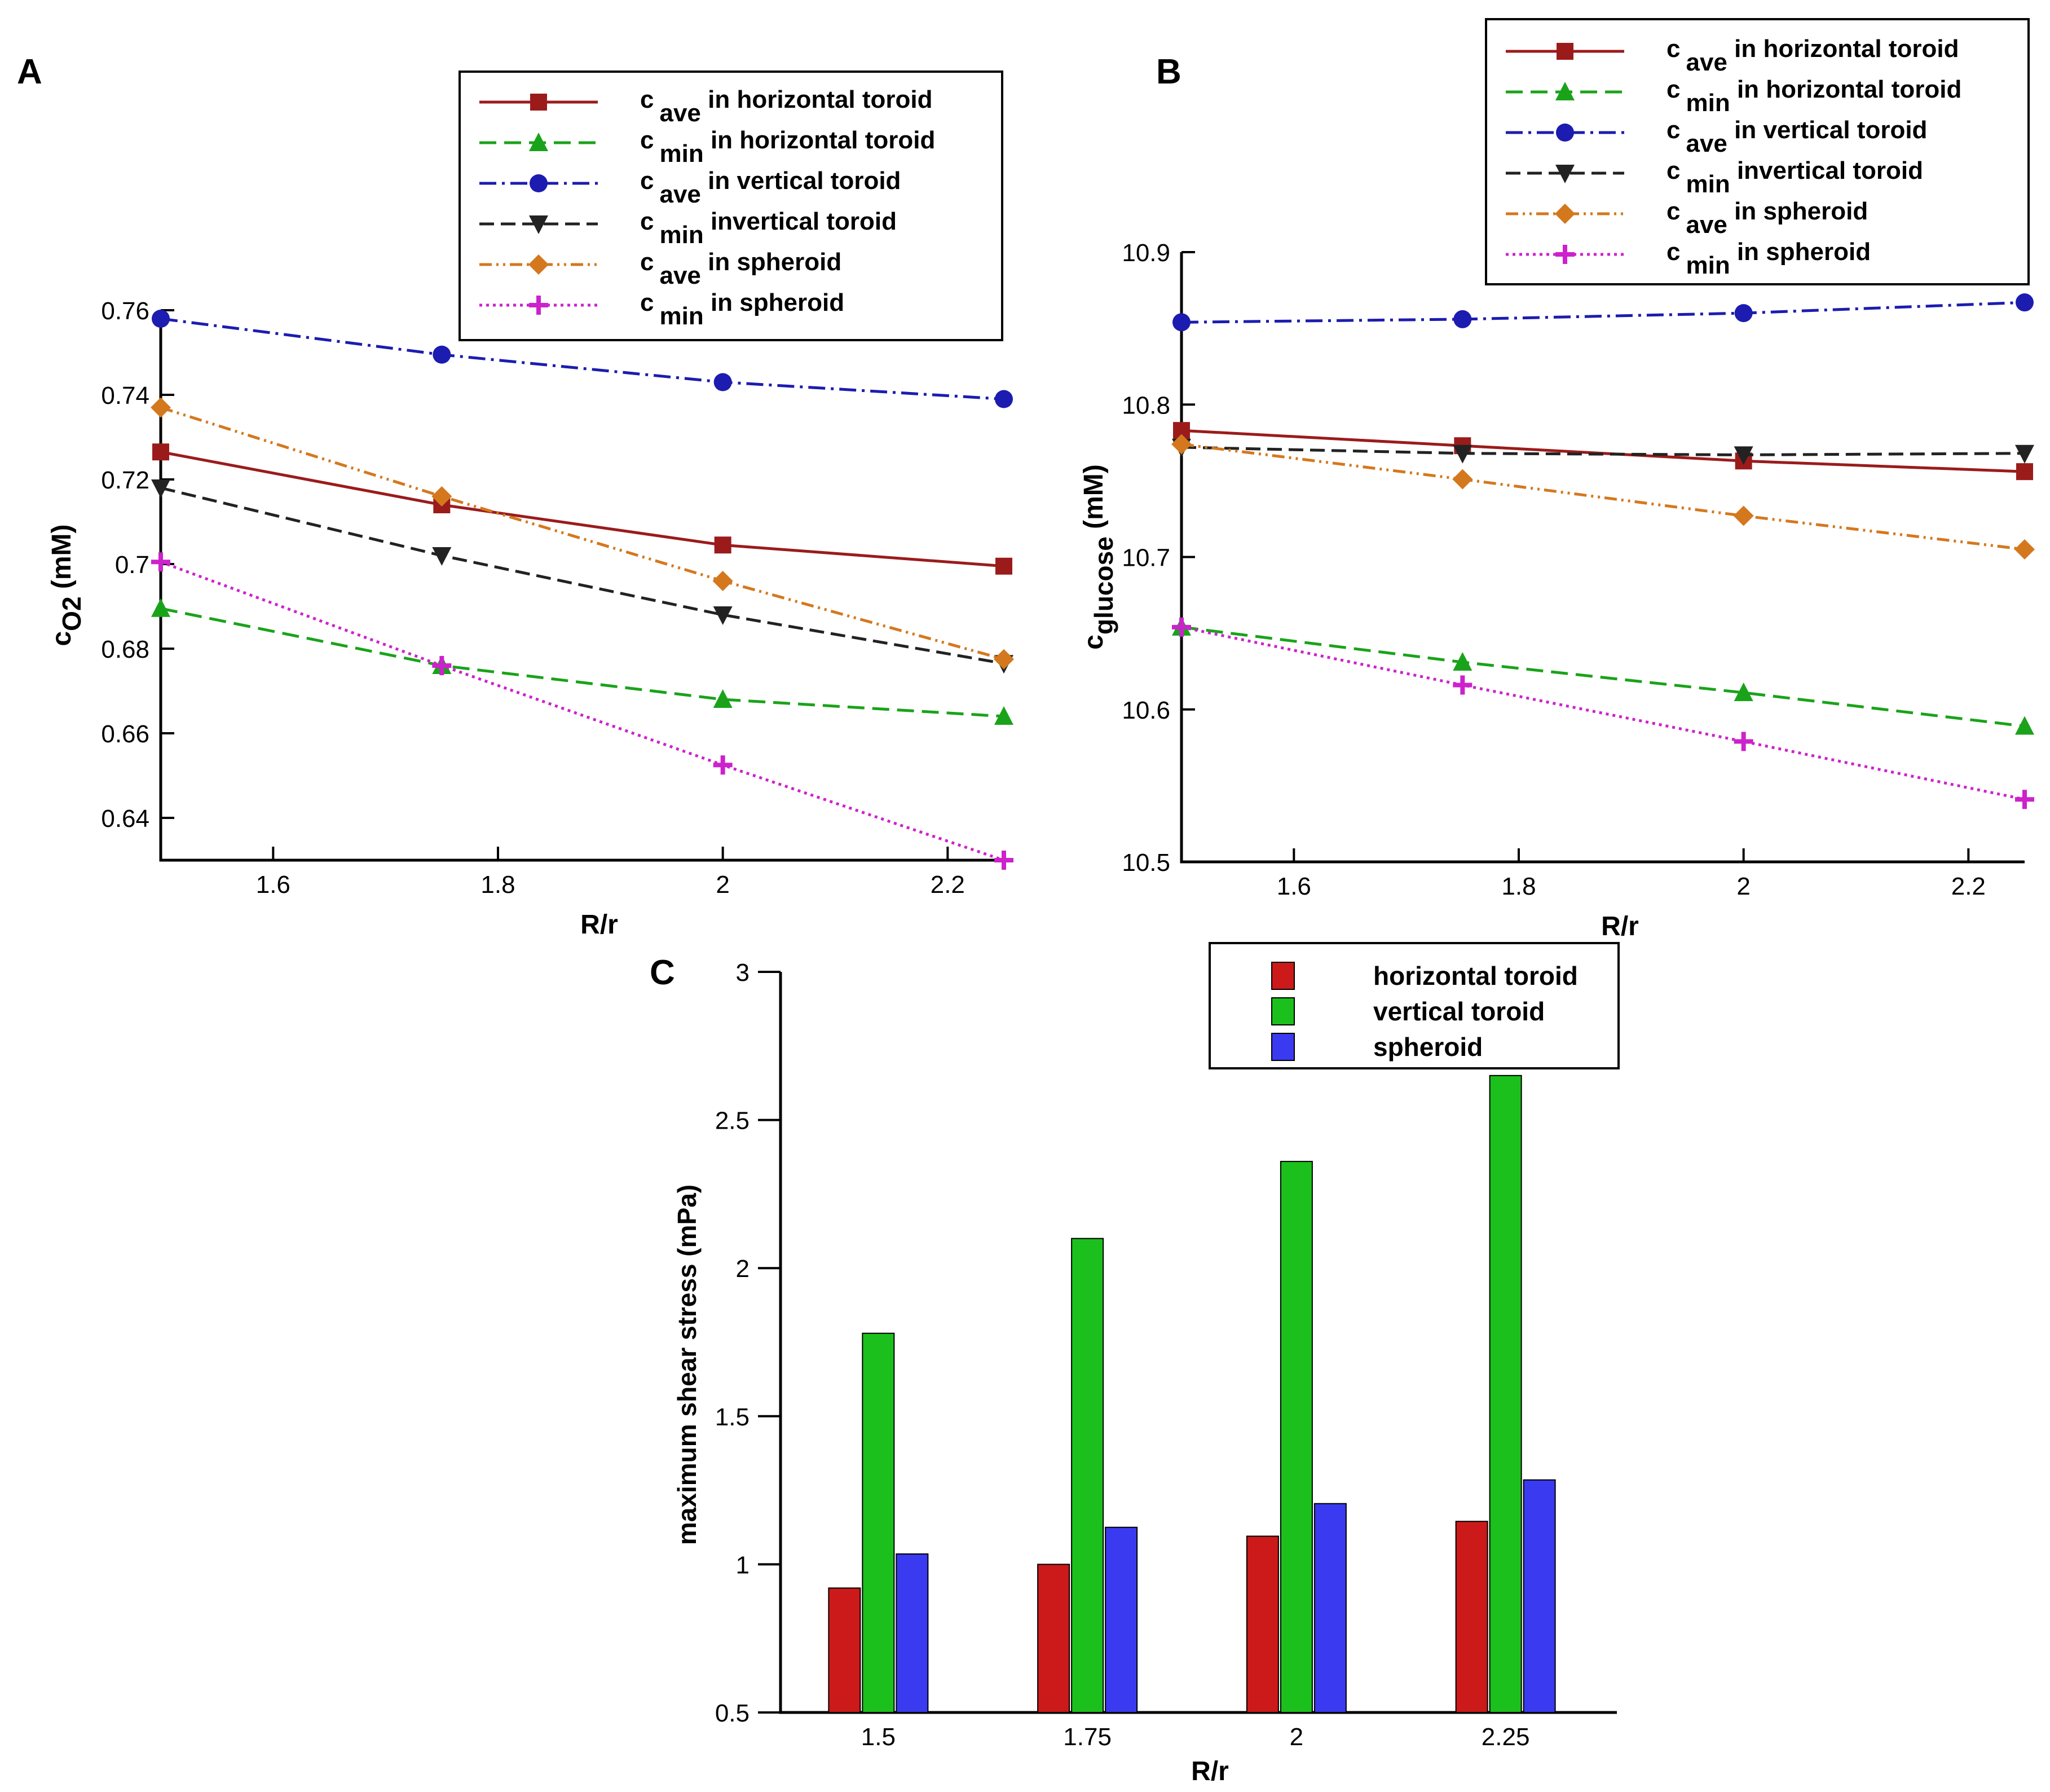 The height and width of the screenshot is (1792, 2050). I want to click on x-tick-label: 1.8, so click(1519, 886).